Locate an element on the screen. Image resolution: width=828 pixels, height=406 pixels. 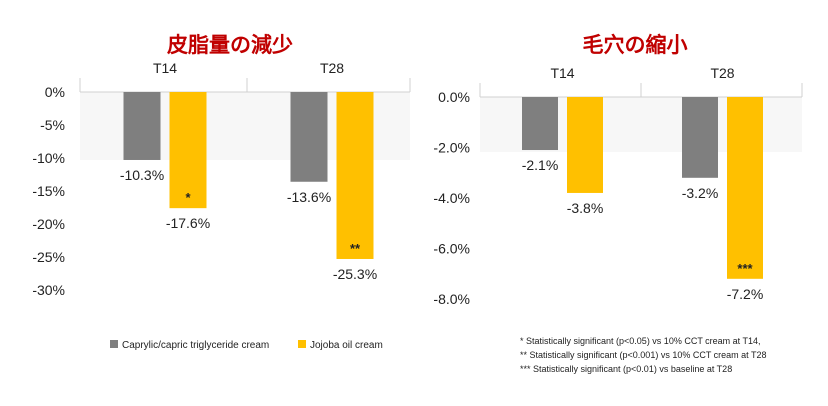
significance-marker: * is located at coordinates (188, 197).